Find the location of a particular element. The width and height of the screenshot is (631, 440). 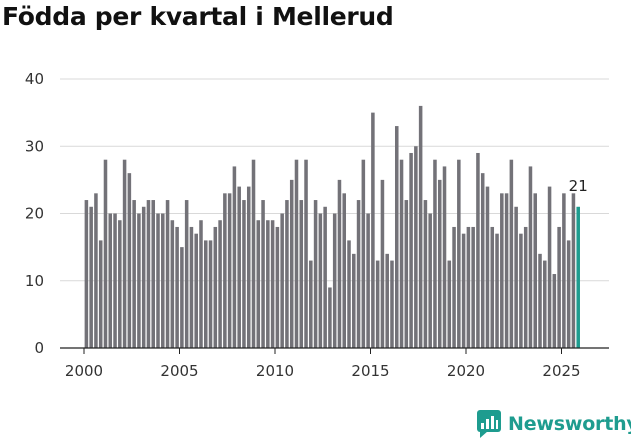

y-tick-label: 40 is located at coordinates (34, 79).